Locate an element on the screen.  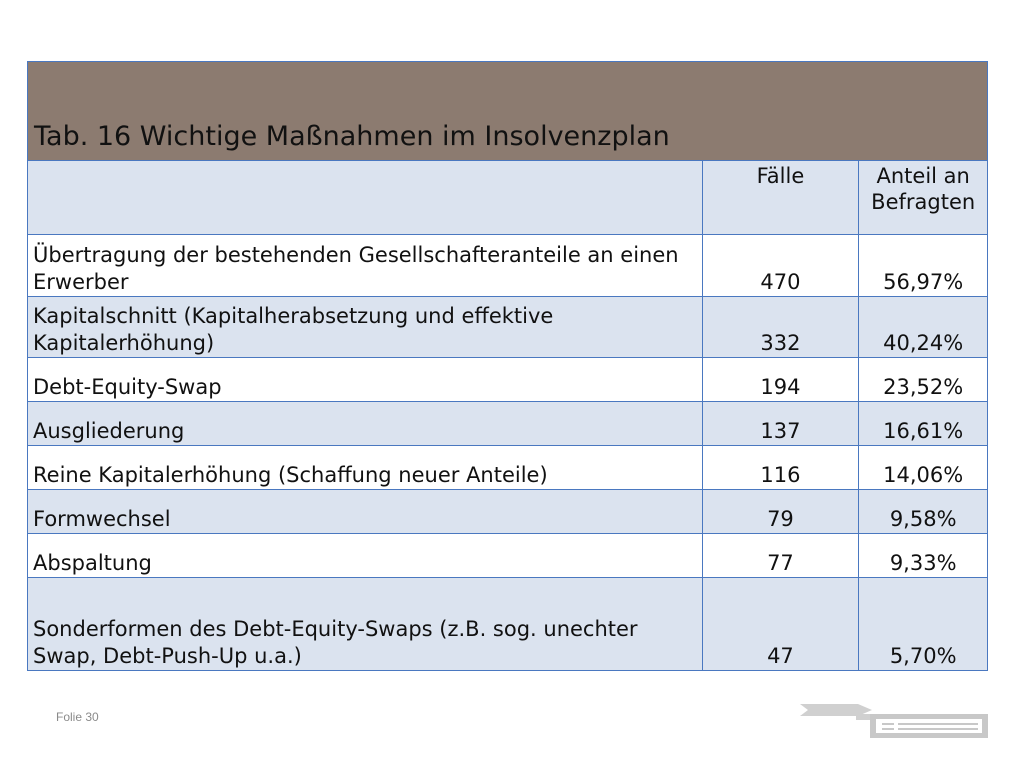
table-row: Abspaltung 77 9,33% is located at coordinates (507, 555).